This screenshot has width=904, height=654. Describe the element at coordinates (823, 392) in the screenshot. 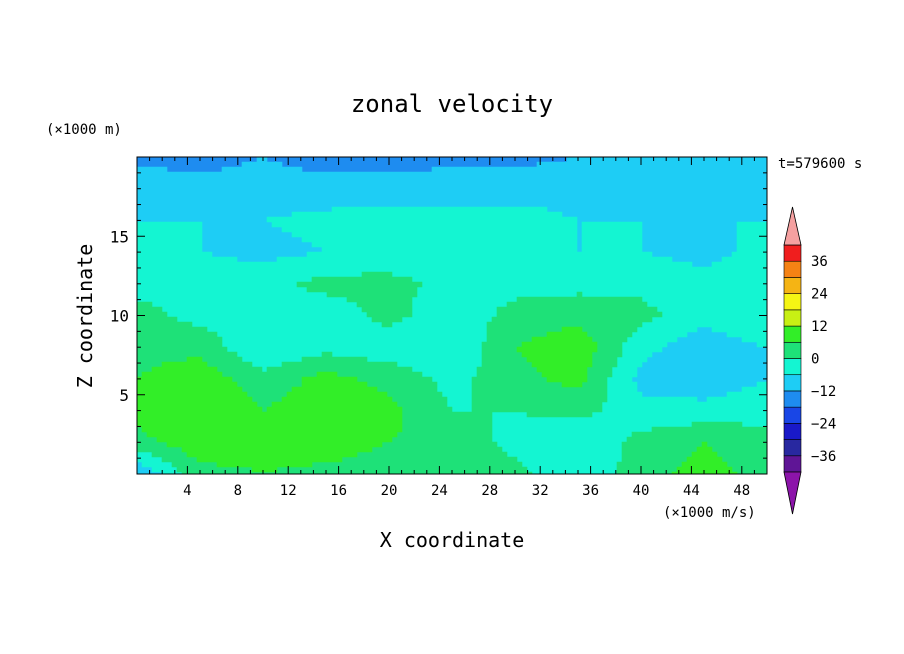

I see `colorbar-tick-label: −12` at that location.